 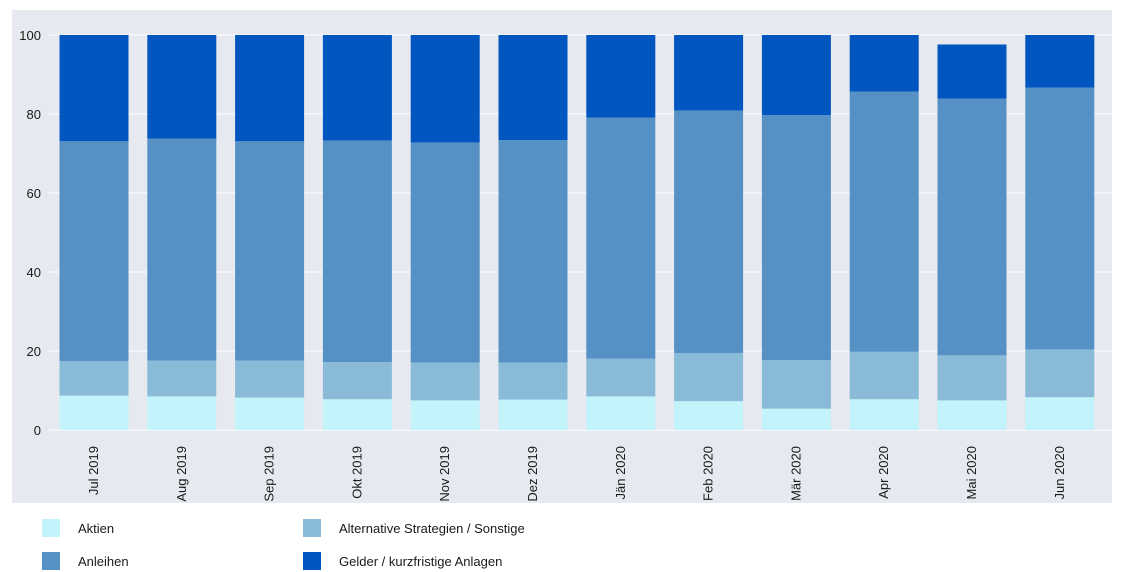 What do you see at coordinates (620, 473) in the screenshot?
I see `x-tick-label: Jän 2020` at bounding box center [620, 473].